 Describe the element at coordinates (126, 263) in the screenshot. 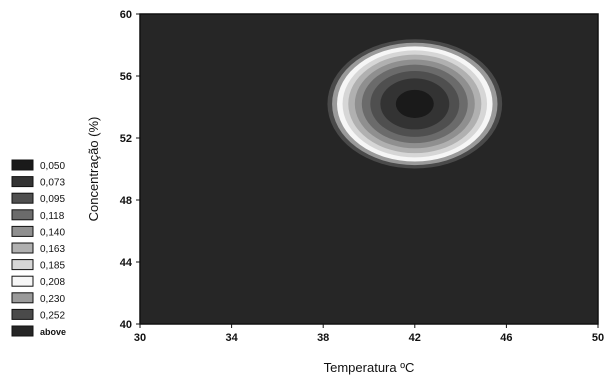

I see `y-tick-label: 44` at that location.